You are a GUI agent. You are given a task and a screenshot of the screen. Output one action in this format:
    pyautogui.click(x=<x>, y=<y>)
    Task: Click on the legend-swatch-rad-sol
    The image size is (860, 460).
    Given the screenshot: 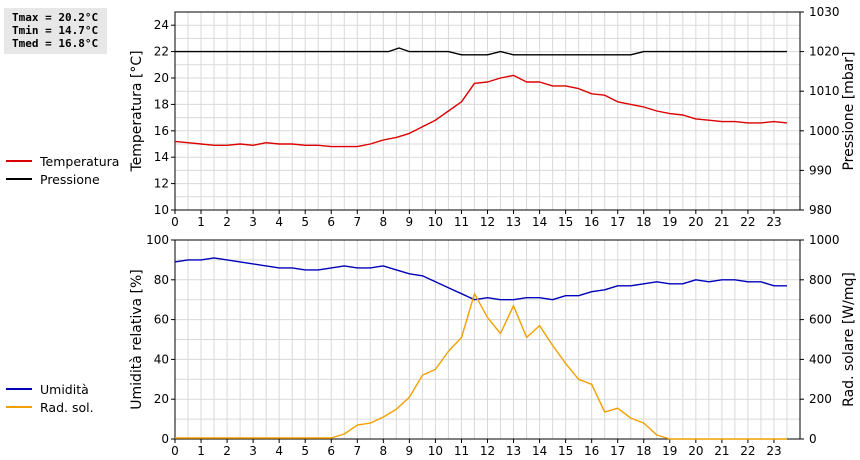 What is the action you would take?
    pyautogui.click(x=19, y=407)
    